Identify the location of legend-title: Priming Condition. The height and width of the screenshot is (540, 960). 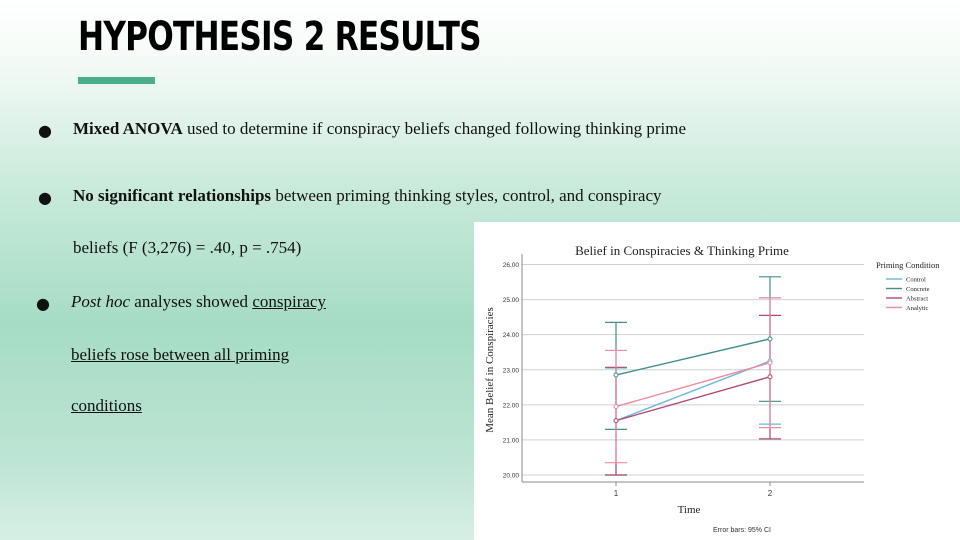
(908, 265).